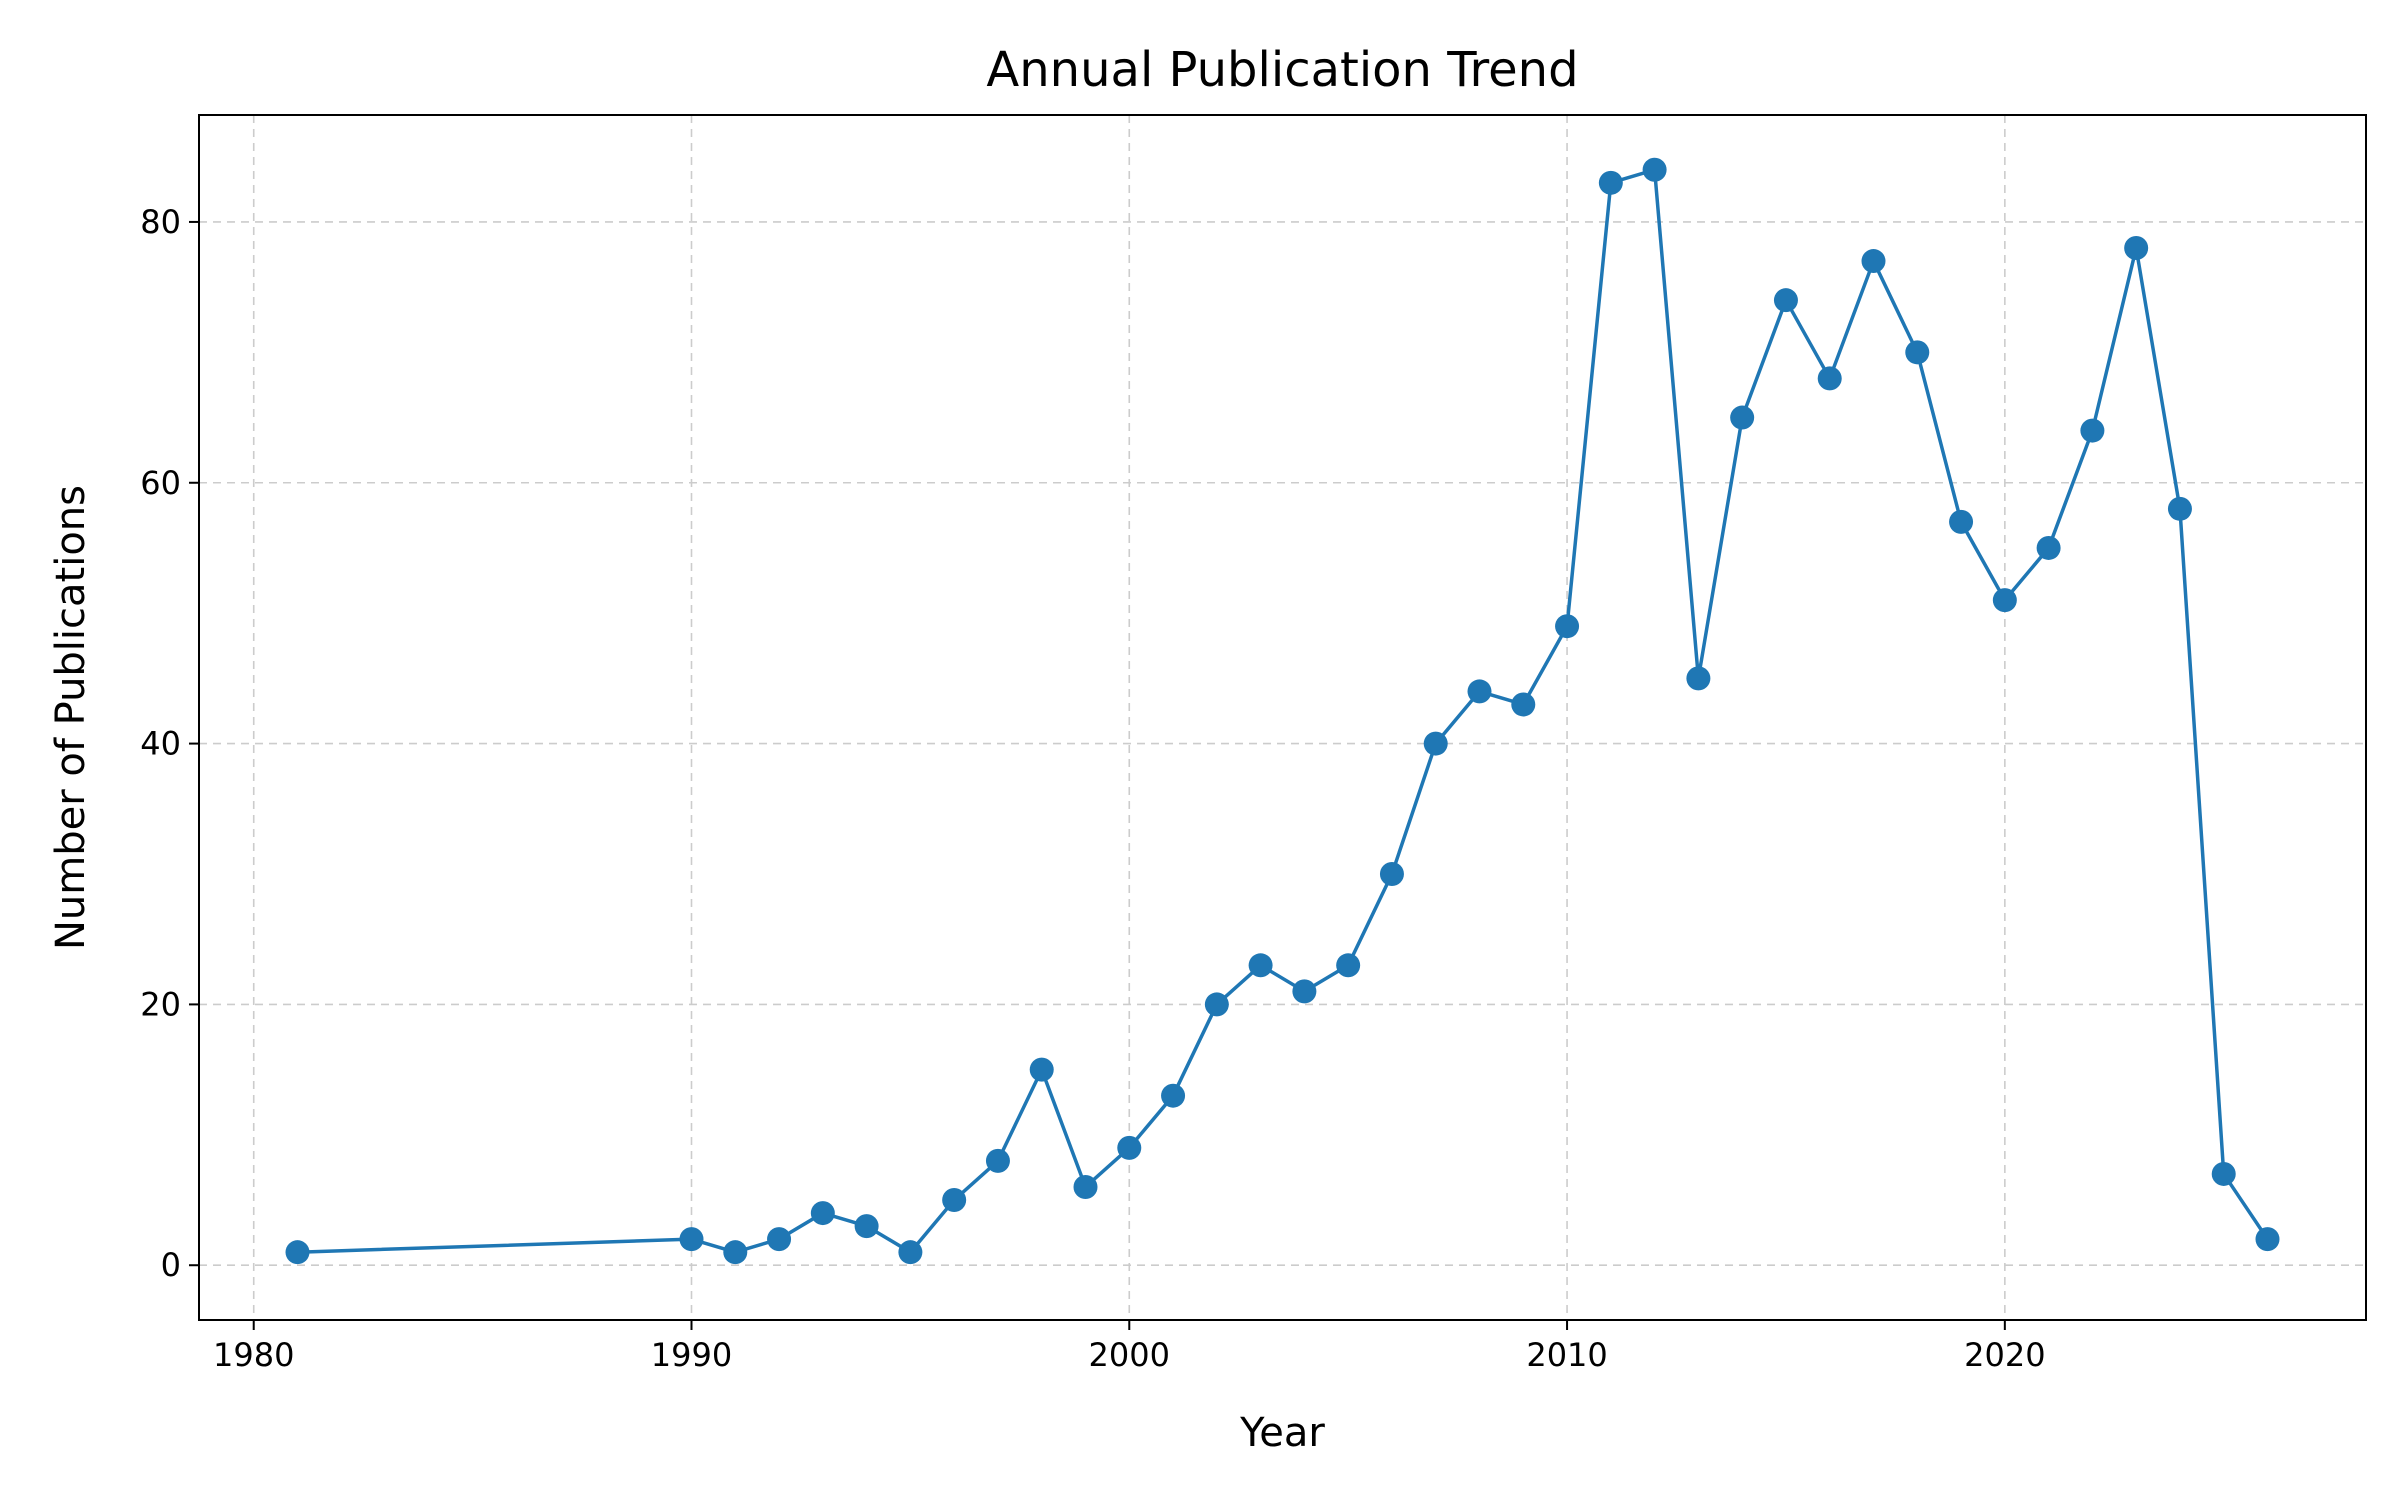 This screenshot has height=1500, width=2400. I want to click on y-tick-label: 20, so click(160, 1004).